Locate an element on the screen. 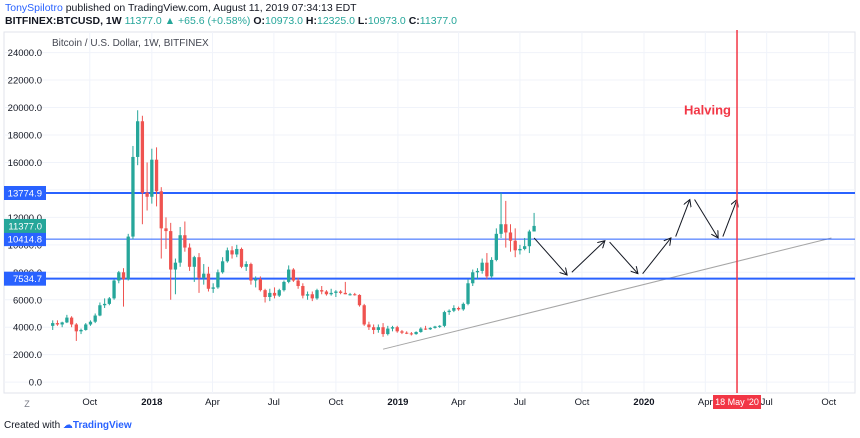  close-value: 11377.0 is located at coordinates (438, 21).